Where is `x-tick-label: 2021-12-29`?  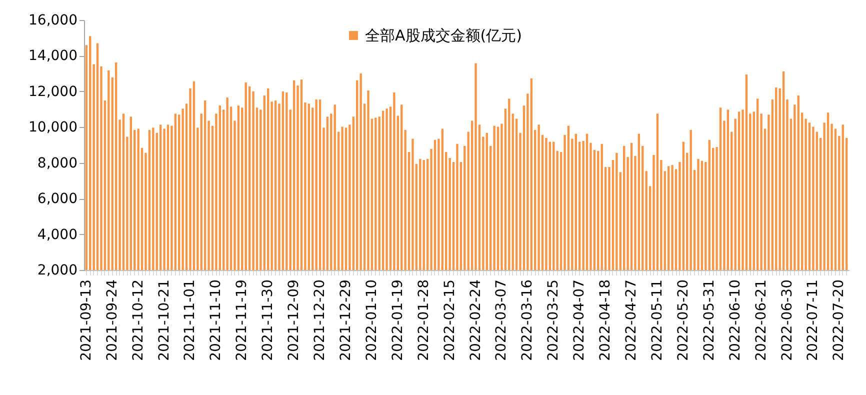
x-tick-label: 2021-12-29 is located at coordinates (346, 320).